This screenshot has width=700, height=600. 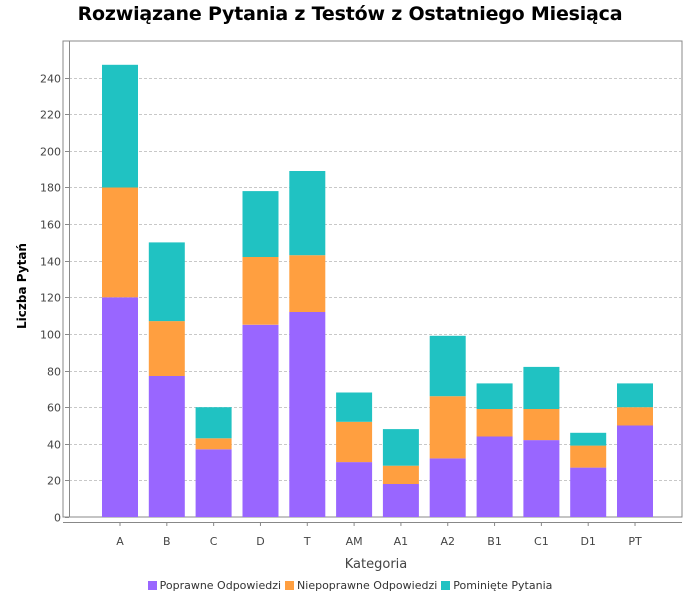 What do you see at coordinates (367, 585) in the screenshot?
I see `legend-label: Niepoprawne Odpowiedzi` at bounding box center [367, 585].